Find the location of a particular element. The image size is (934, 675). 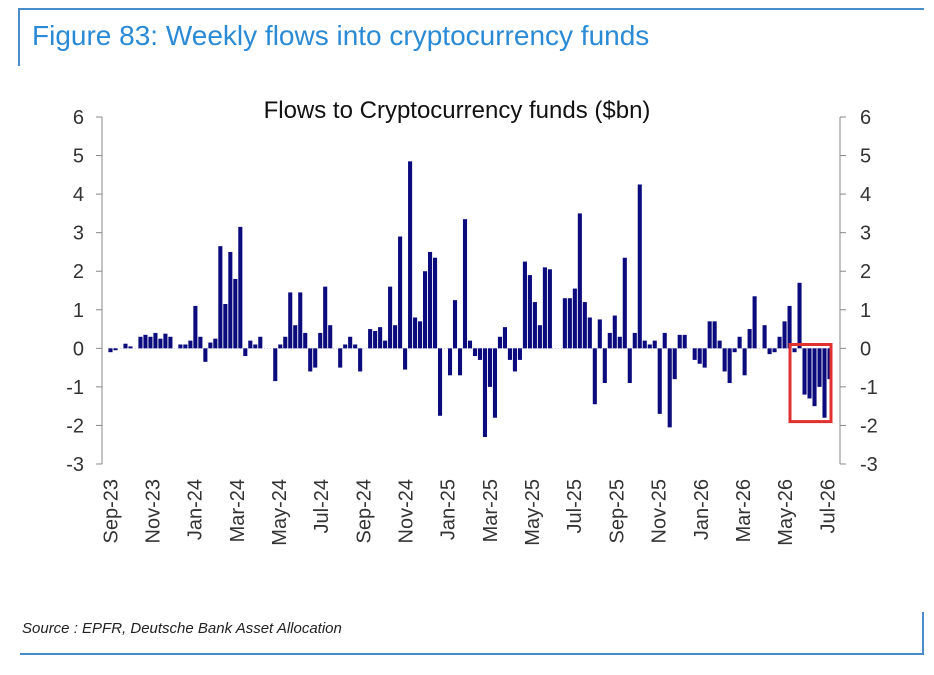

x-tick-label: Sep-24 is located at coordinates (364, 511).